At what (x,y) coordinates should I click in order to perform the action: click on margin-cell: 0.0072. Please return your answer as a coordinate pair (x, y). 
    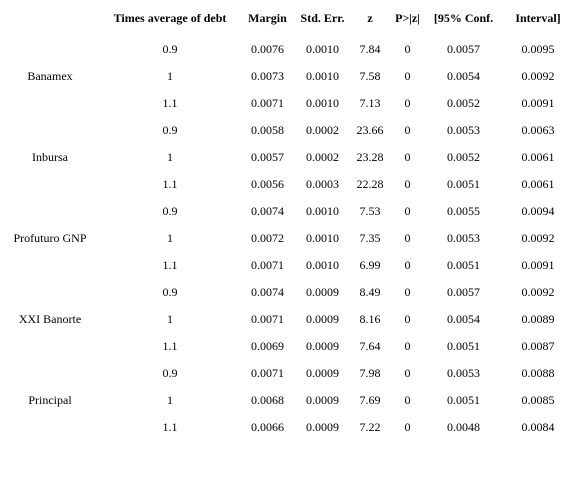
    Looking at the image, I should click on (267, 238).